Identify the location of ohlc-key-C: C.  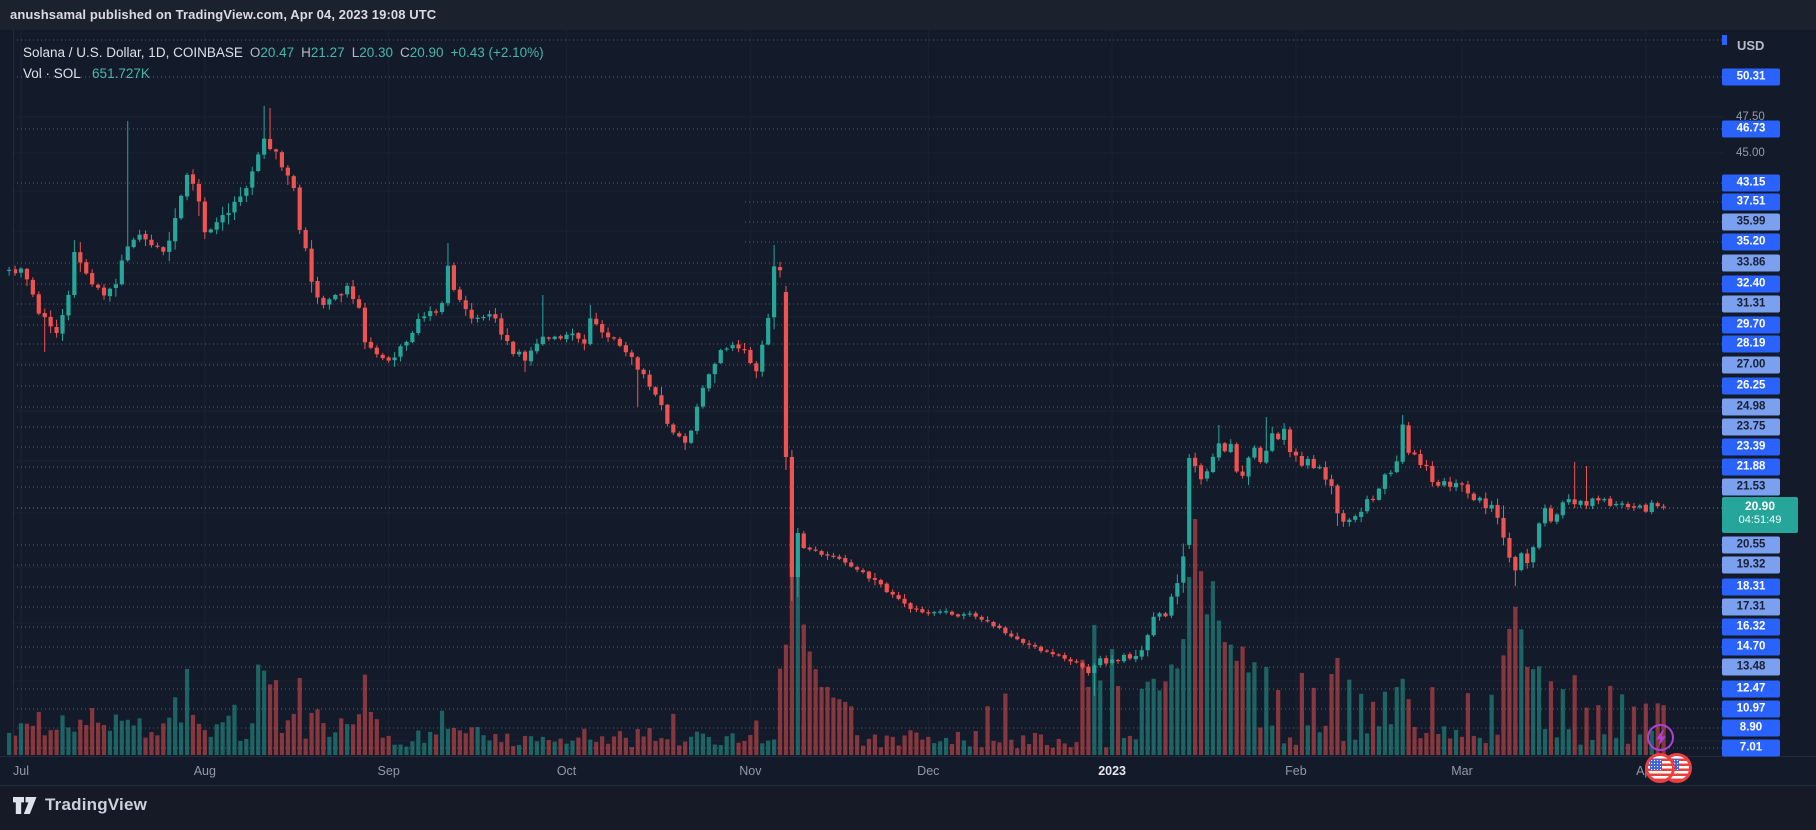
(405, 52).